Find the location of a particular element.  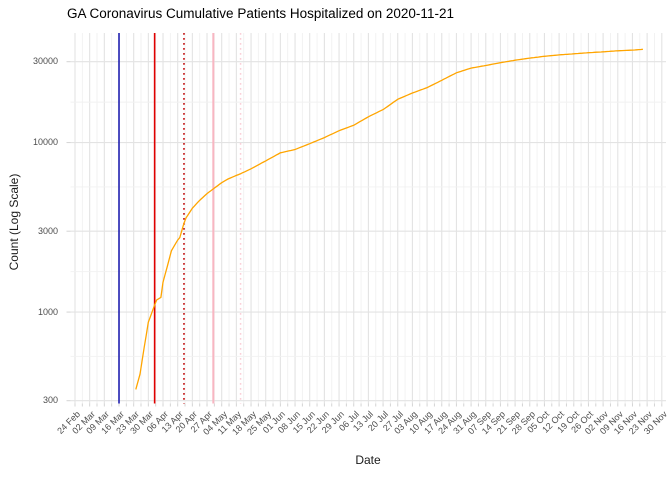

y-tick-label: 30000 is located at coordinates (45, 61).